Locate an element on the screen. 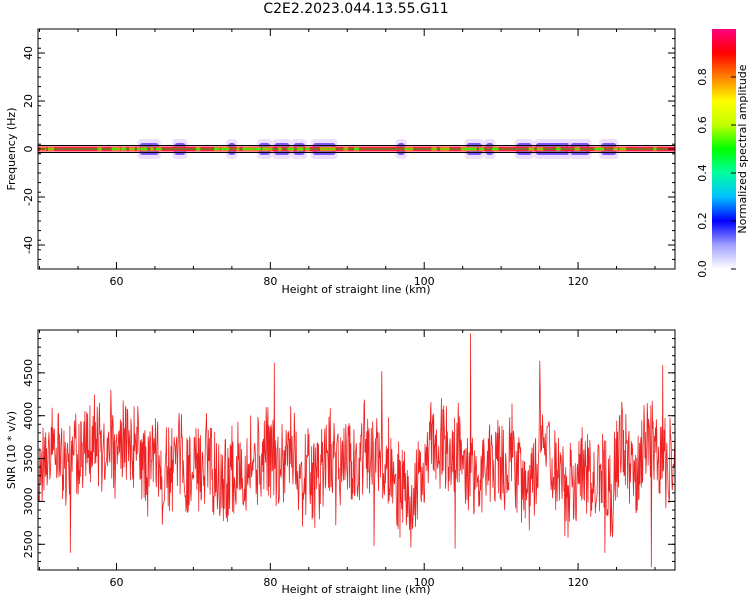 The image size is (750, 600). colorbar-gradient is located at coordinates (724, 149).